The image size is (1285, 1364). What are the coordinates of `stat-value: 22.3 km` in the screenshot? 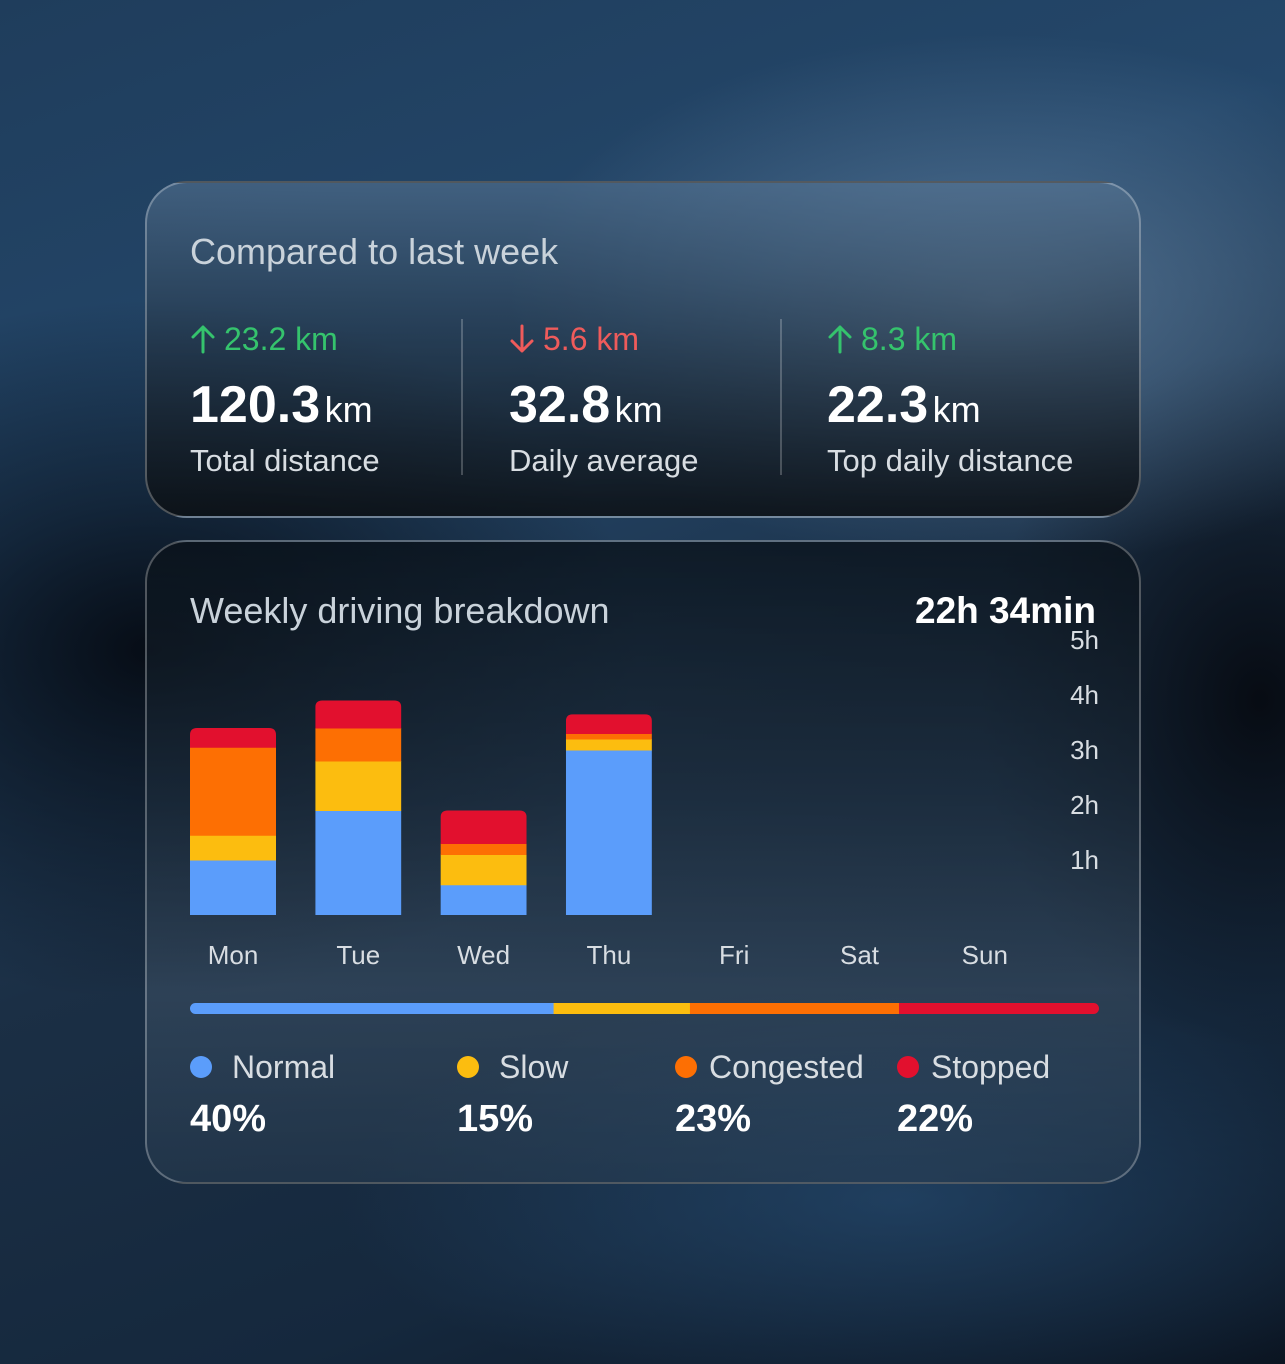 It's located at (904, 405).